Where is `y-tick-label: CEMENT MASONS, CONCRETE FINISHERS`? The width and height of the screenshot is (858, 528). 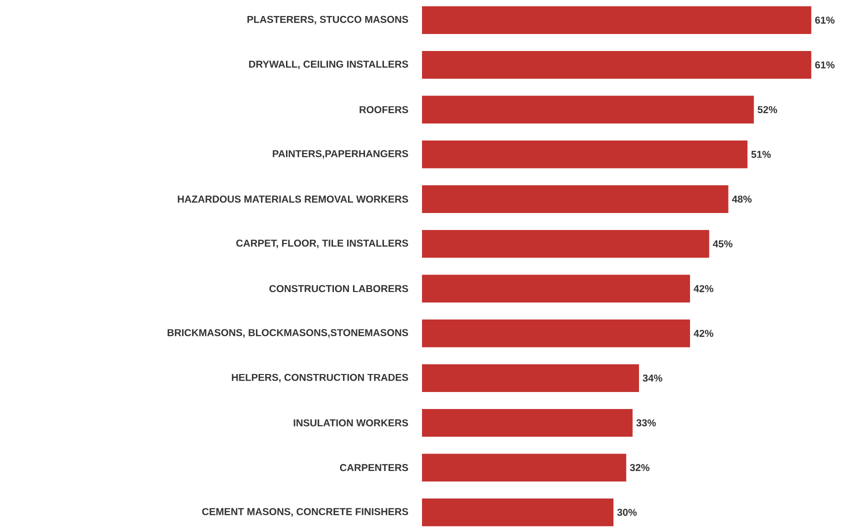
y-tick-label: CEMENT MASONS, CONCRETE FINISHERS is located at coordinates (305, 512).